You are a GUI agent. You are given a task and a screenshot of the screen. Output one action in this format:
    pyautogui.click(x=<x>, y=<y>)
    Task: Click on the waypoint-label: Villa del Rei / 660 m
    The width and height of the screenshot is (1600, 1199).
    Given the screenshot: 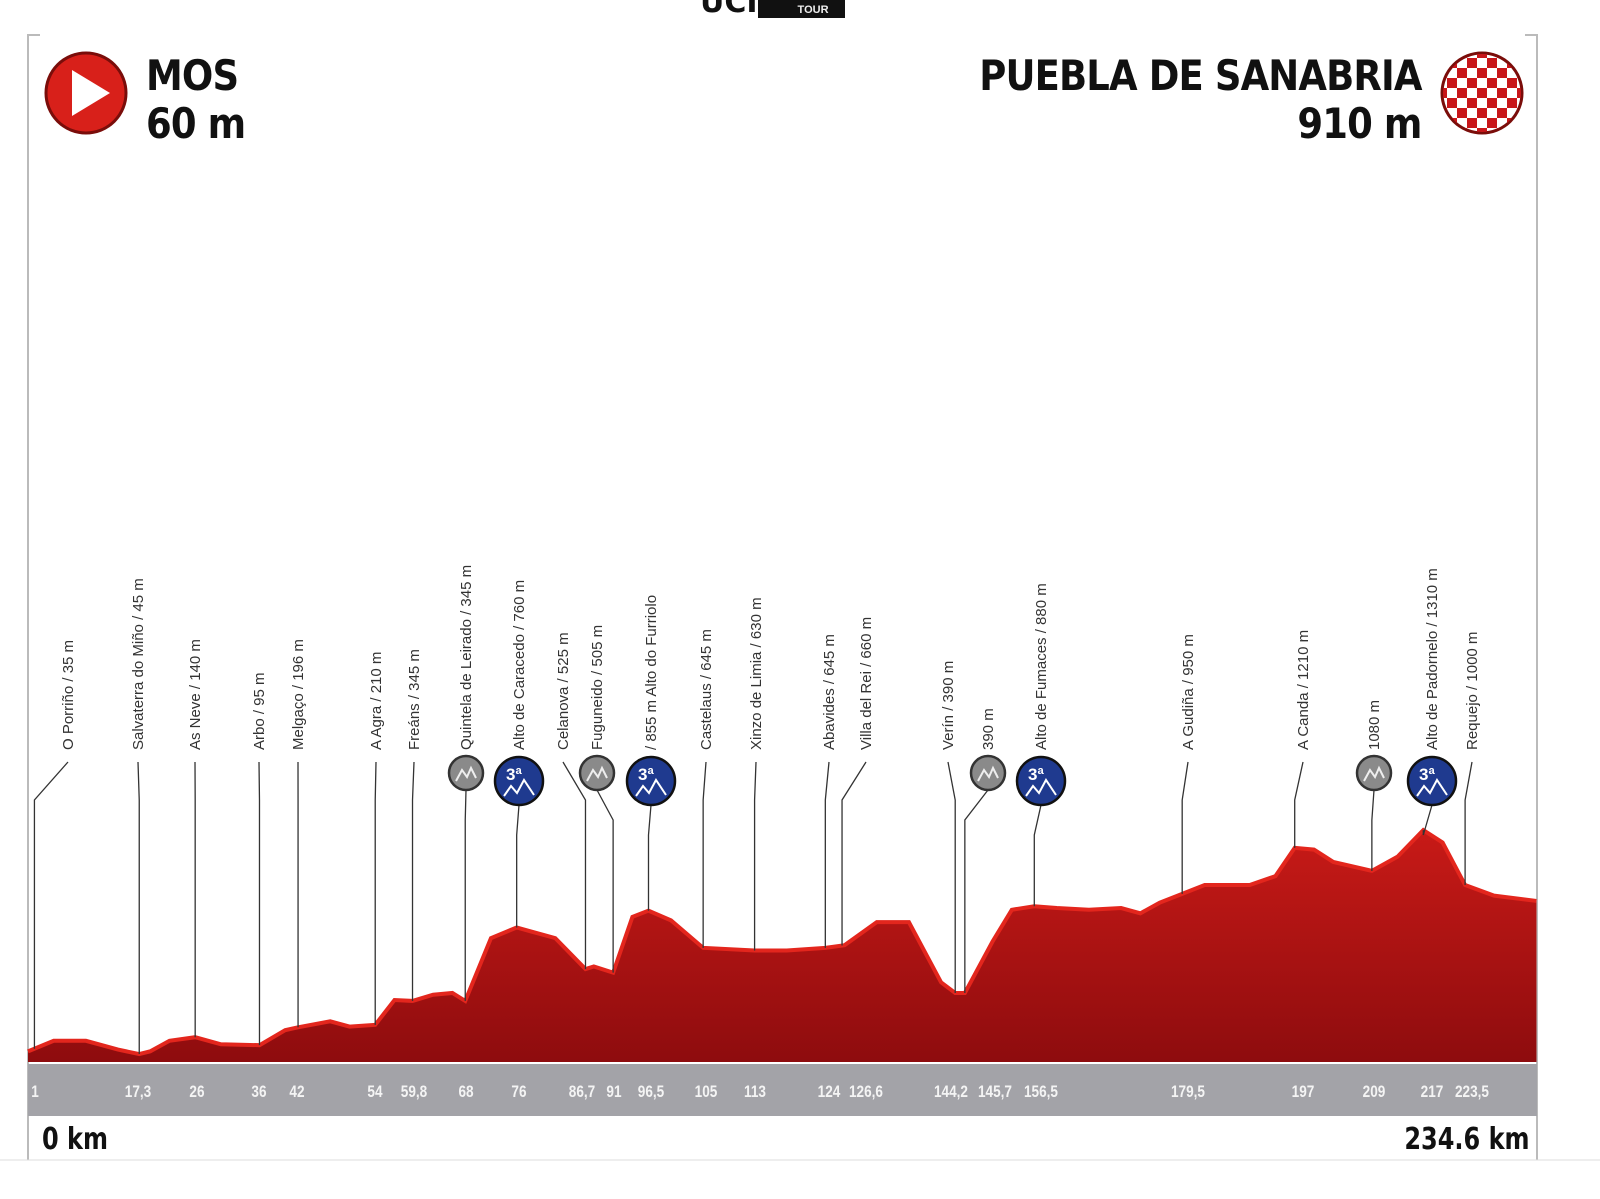 What is the action you would take?
    pyautogui.click(x=866, y=683)
    